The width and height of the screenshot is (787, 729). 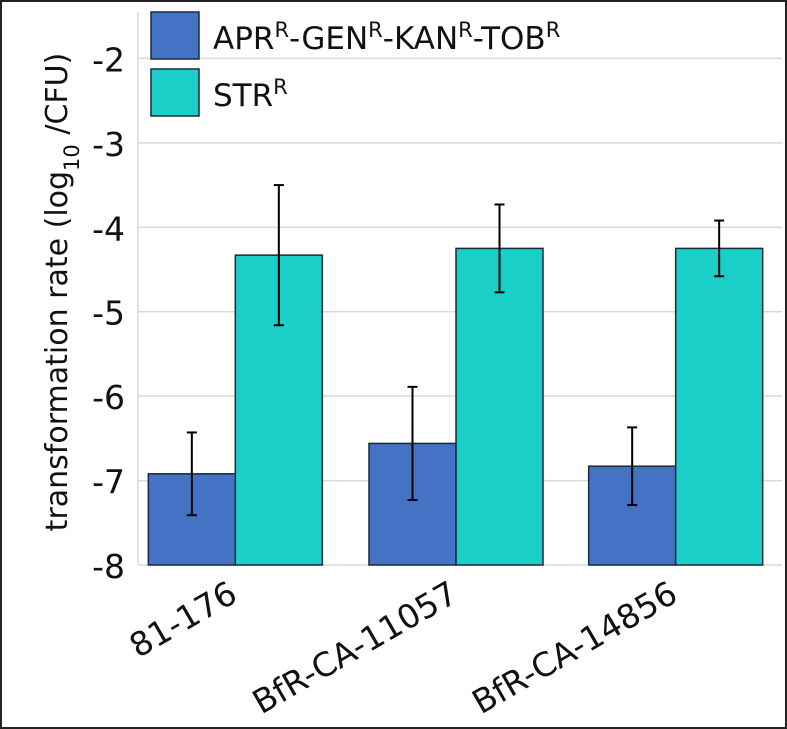 I want to click on y-axis-label: transformation rate (log10 /CFU), so click(x=62, y=292).